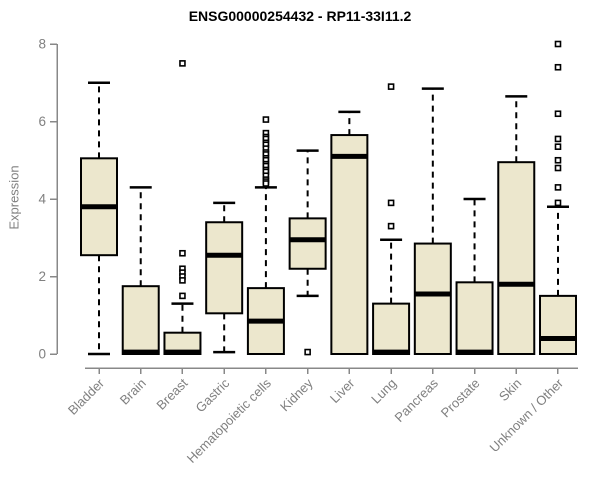  What do you see at coordinates (474, 276) in the screenshot?
I see `box-prostate` at bounding box center [474, 276].